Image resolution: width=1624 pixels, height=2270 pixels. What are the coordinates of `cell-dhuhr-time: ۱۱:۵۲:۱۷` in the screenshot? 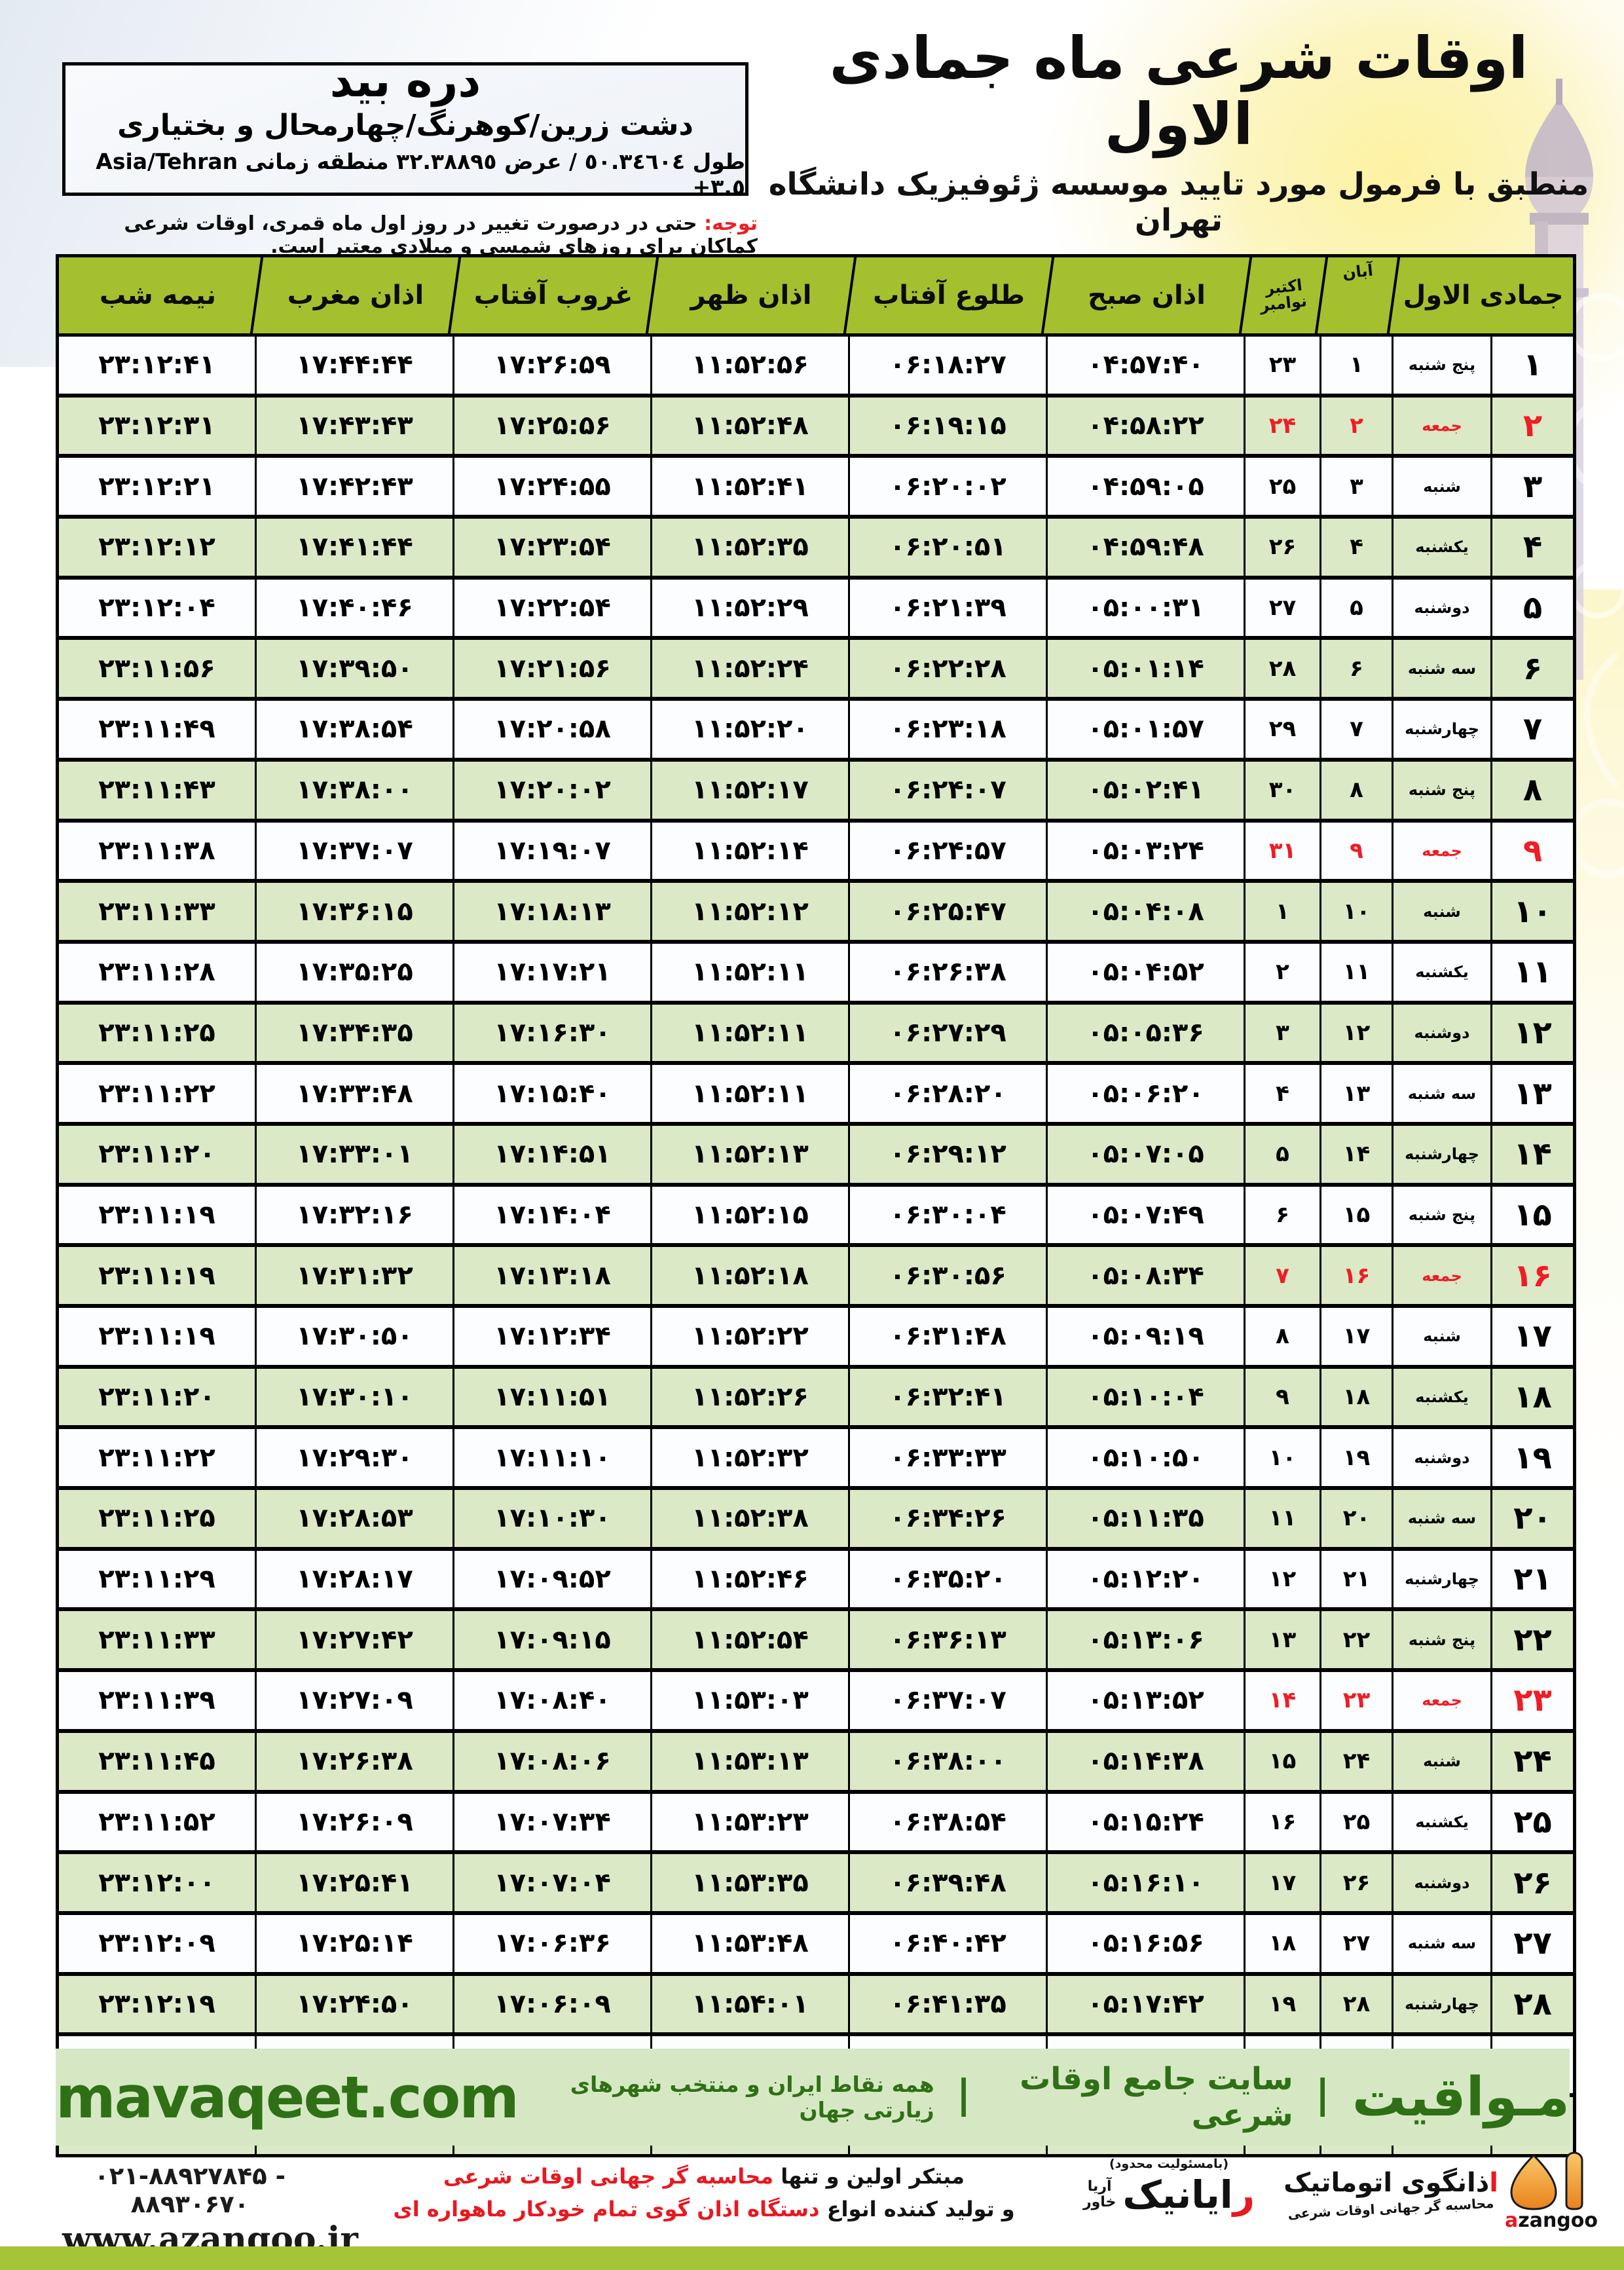 It's located at (751, 790).